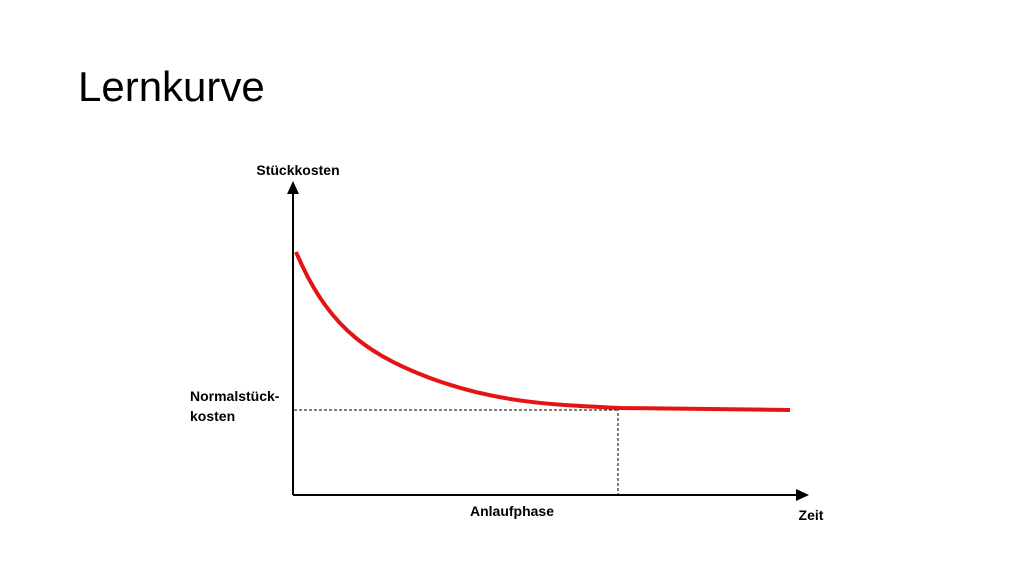 Image resolution: width=1024 pixels, height=576 pixels. What do you see at coordinates (512, 511) in the screenshot?
I see `phase-label: Anlaufphase` at bounding box center [512, 511].